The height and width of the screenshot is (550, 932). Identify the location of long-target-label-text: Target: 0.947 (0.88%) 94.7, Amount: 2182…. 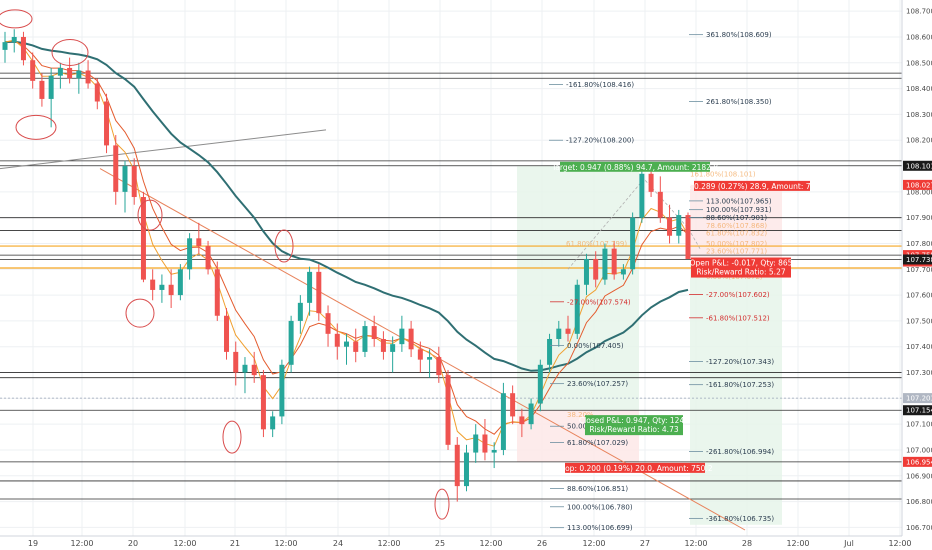
(634, 167).